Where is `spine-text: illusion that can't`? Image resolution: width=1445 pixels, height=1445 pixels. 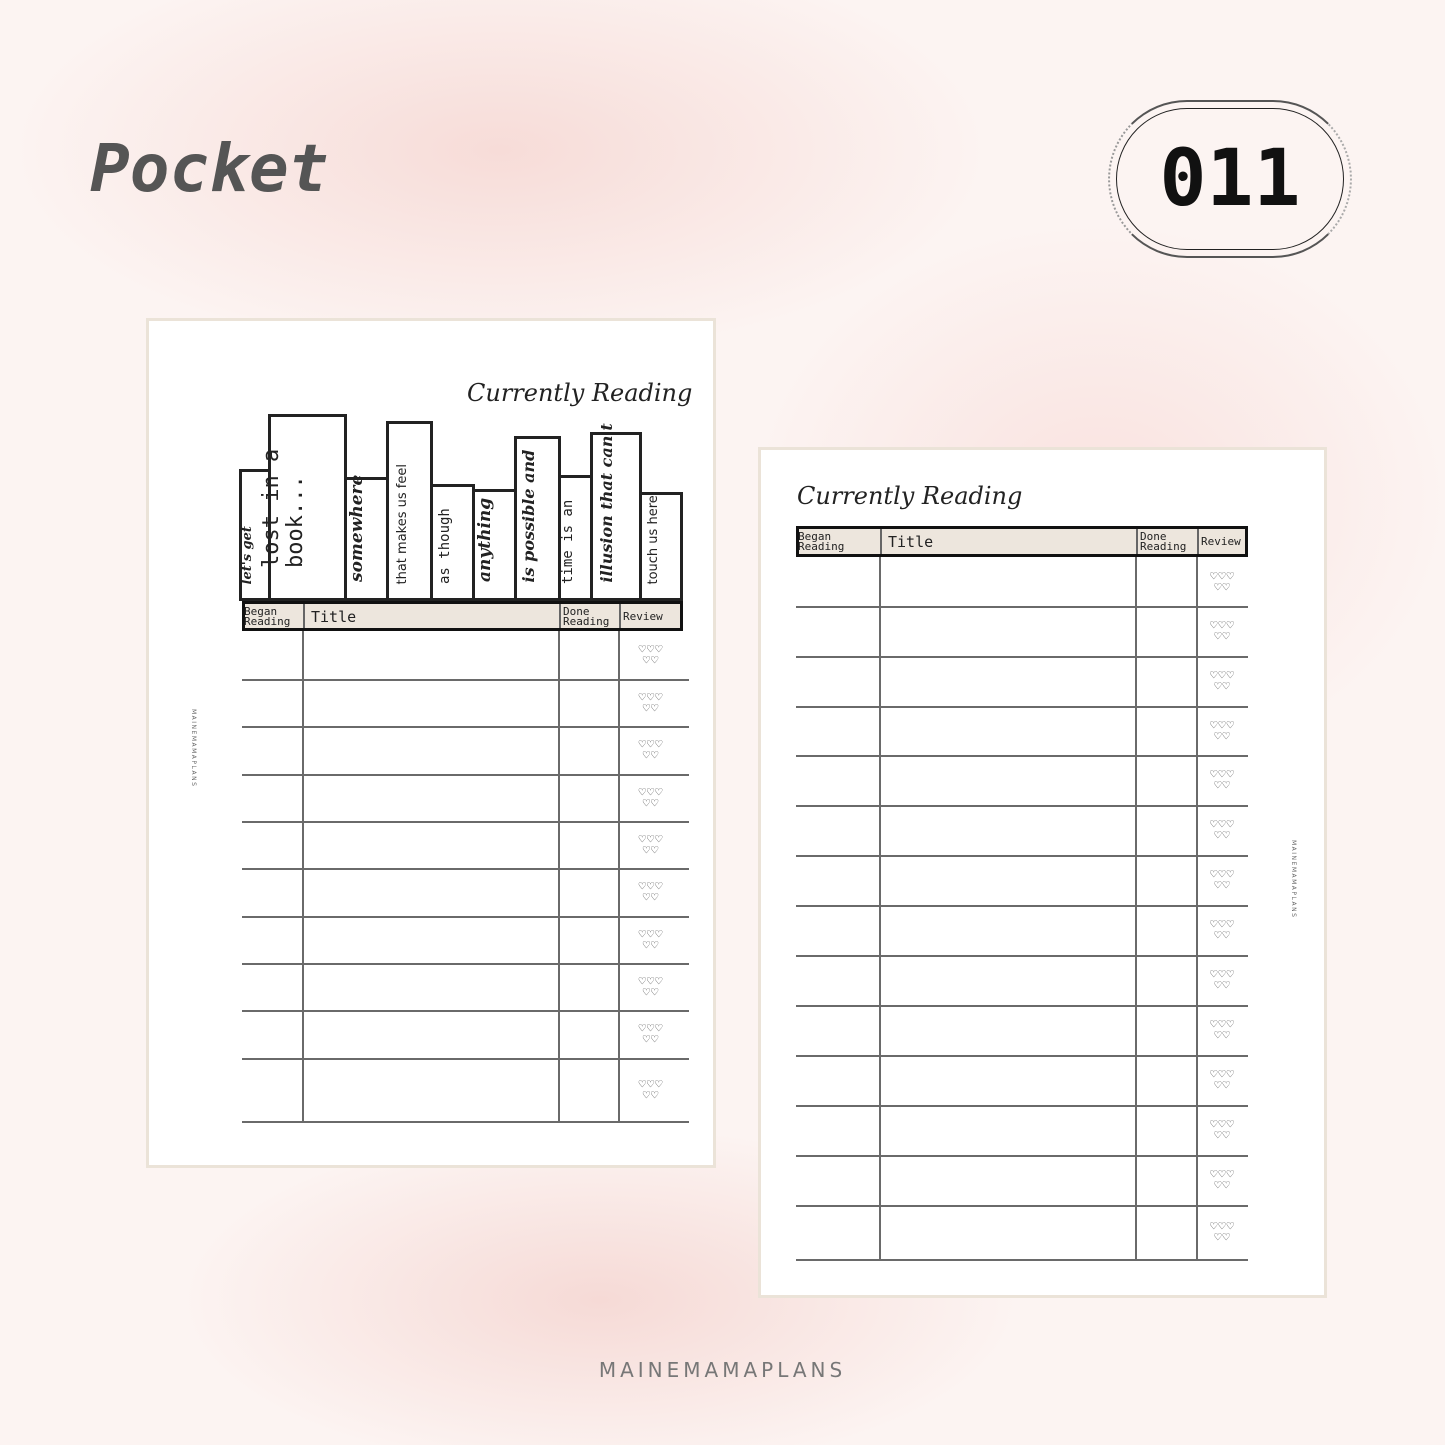
spine-text: illusion that can't is located at coordinates (606, 503).